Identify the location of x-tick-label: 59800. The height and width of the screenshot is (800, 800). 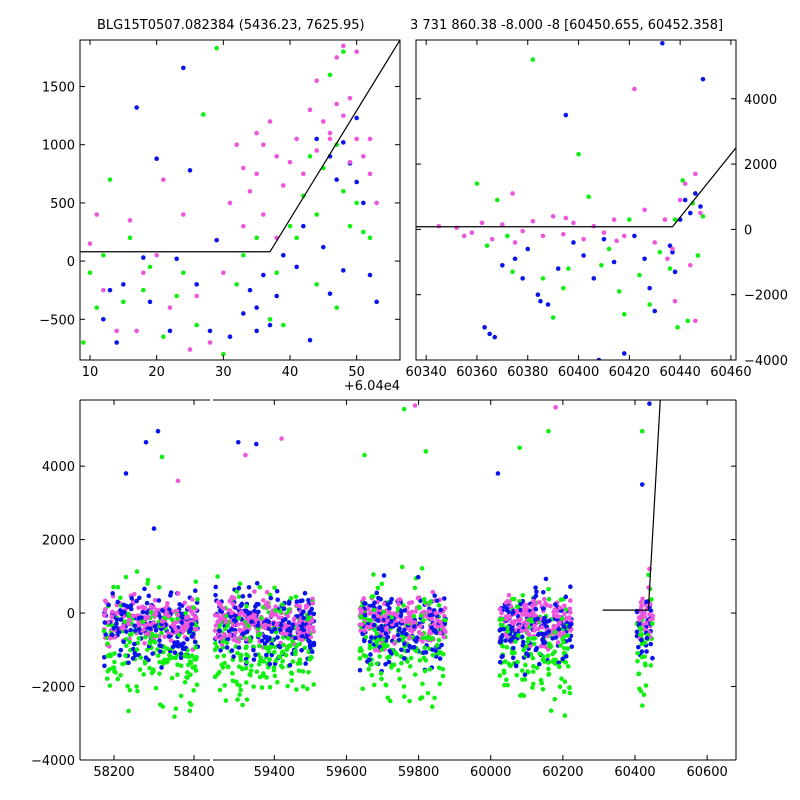
(418, 772).